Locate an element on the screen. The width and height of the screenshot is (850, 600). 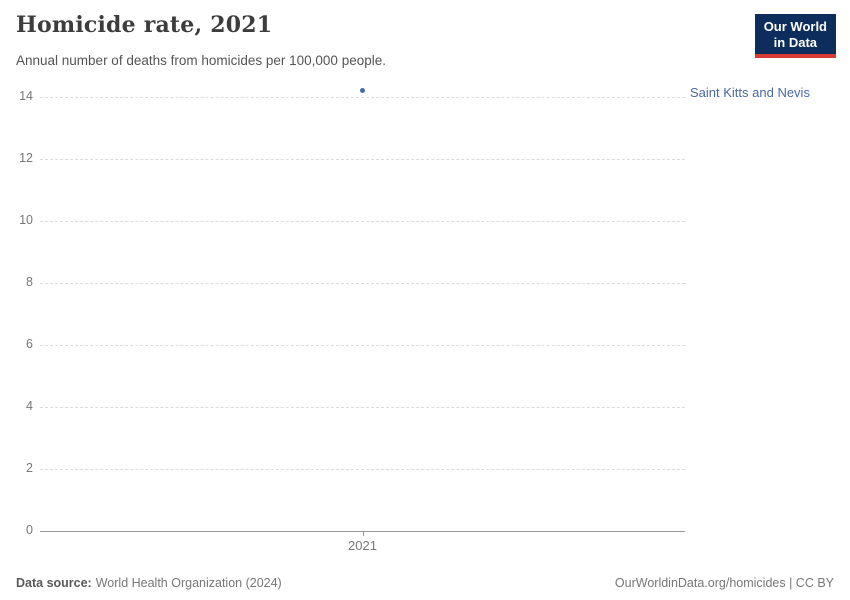
y-tick-label: 10 is located at coordinates (26, 220).